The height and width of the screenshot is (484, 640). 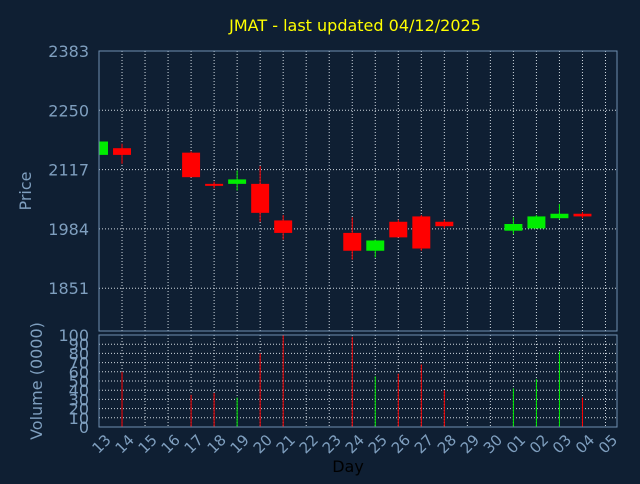 I want to click on volume-tick-label: 0, so click(x=84, y=427).